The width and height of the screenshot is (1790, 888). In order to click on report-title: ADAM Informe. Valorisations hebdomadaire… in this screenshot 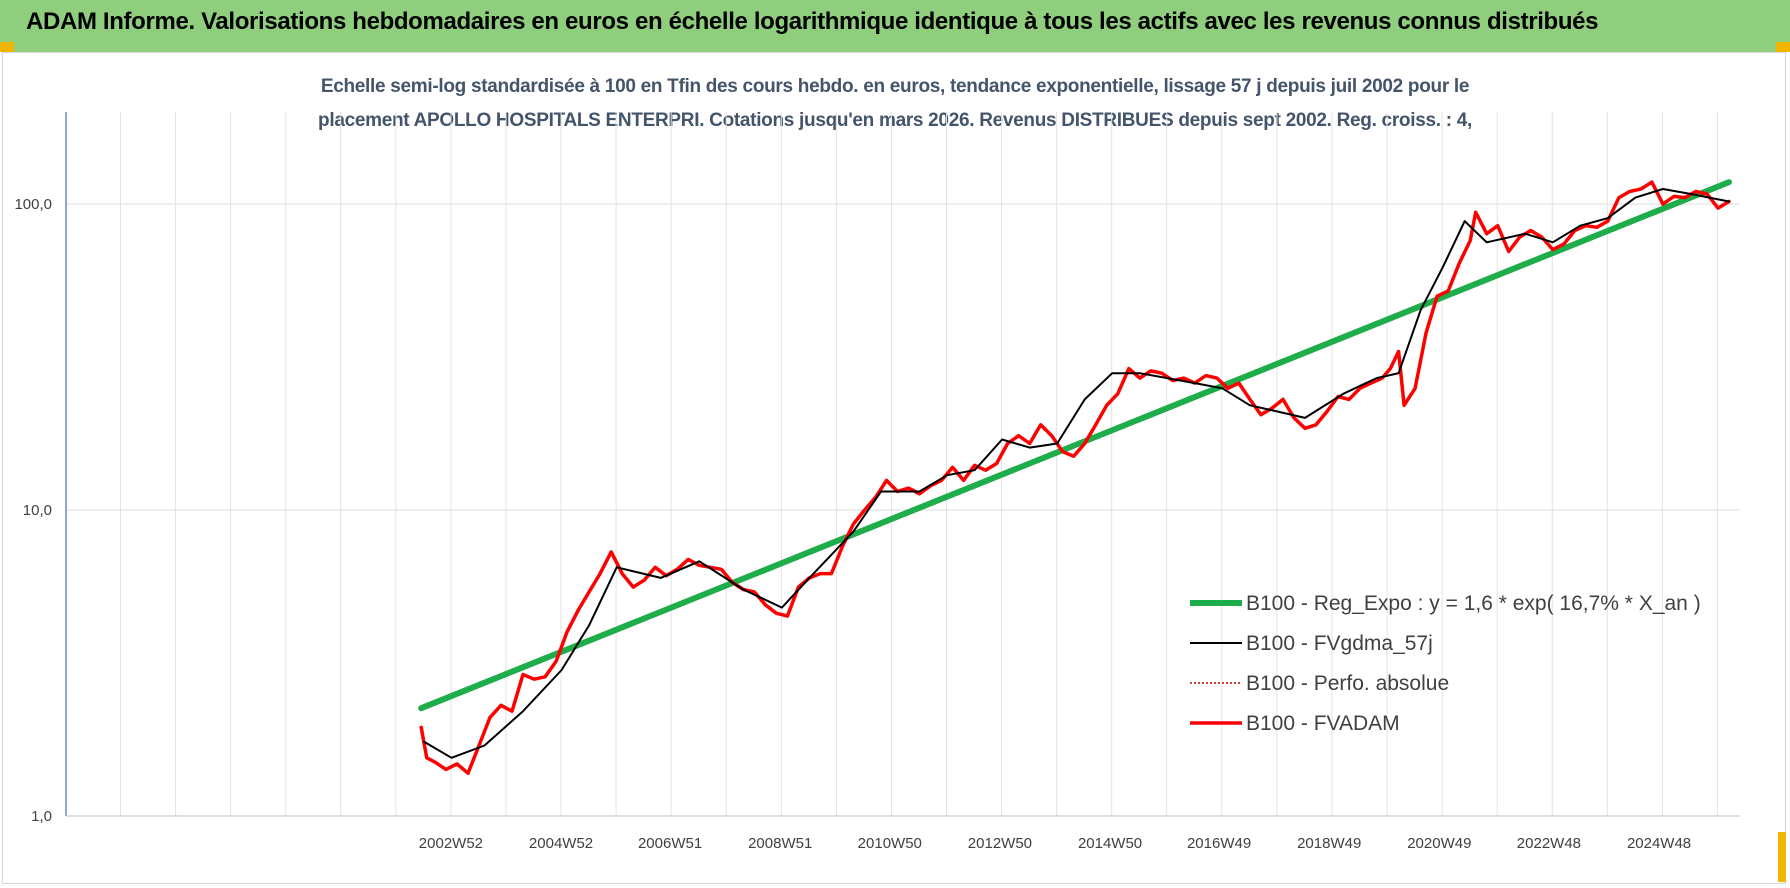, I will do `click(812, 21)`.